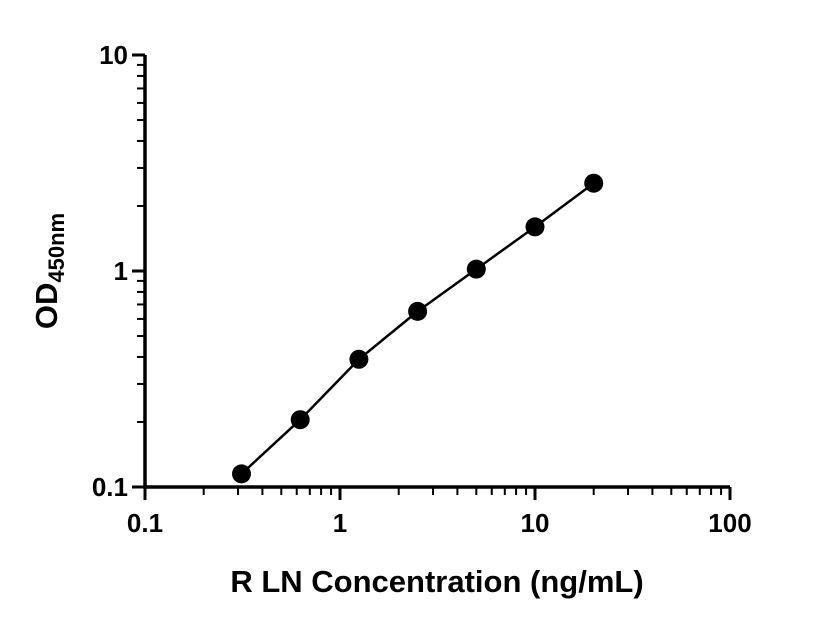 Image resolution: width=816 pixels, height=640 pixels. I want to click on x-tick-label: 1, so click(340, 523).